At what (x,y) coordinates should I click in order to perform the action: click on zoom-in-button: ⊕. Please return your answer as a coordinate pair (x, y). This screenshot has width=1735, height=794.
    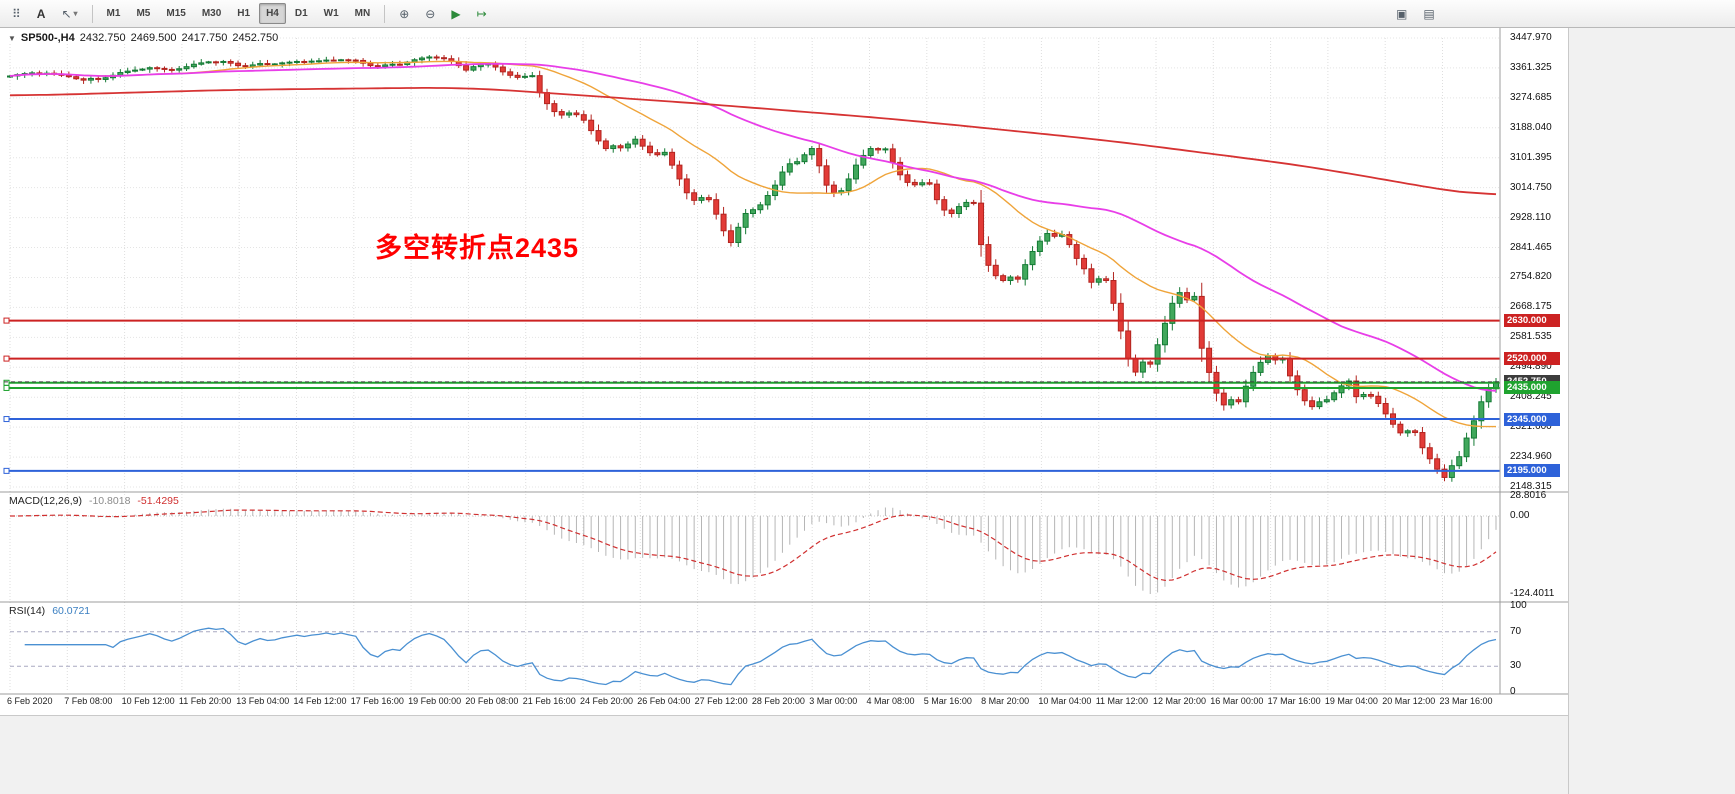
    Looking at the image, I should click on (404, 13).